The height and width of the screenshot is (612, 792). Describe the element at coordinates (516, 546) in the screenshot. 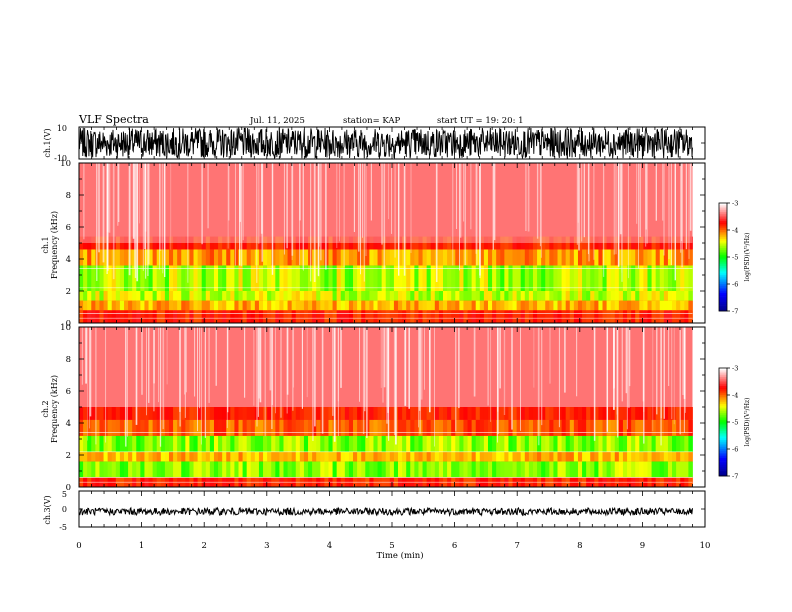

I see `time-tick-label-7: 7` at that location.